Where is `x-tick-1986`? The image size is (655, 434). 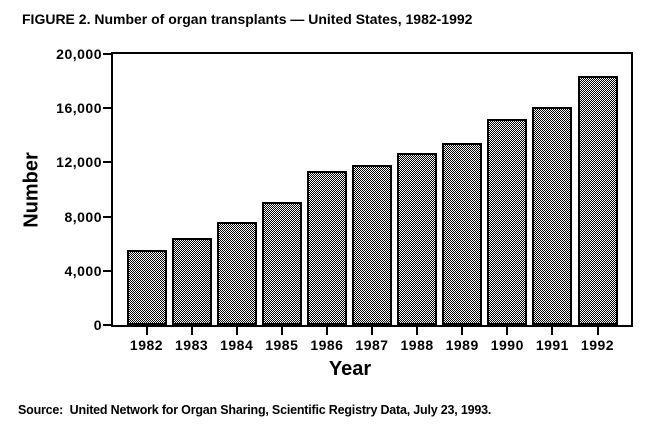
x-tick-1986 is located at coordinates (326, 330).